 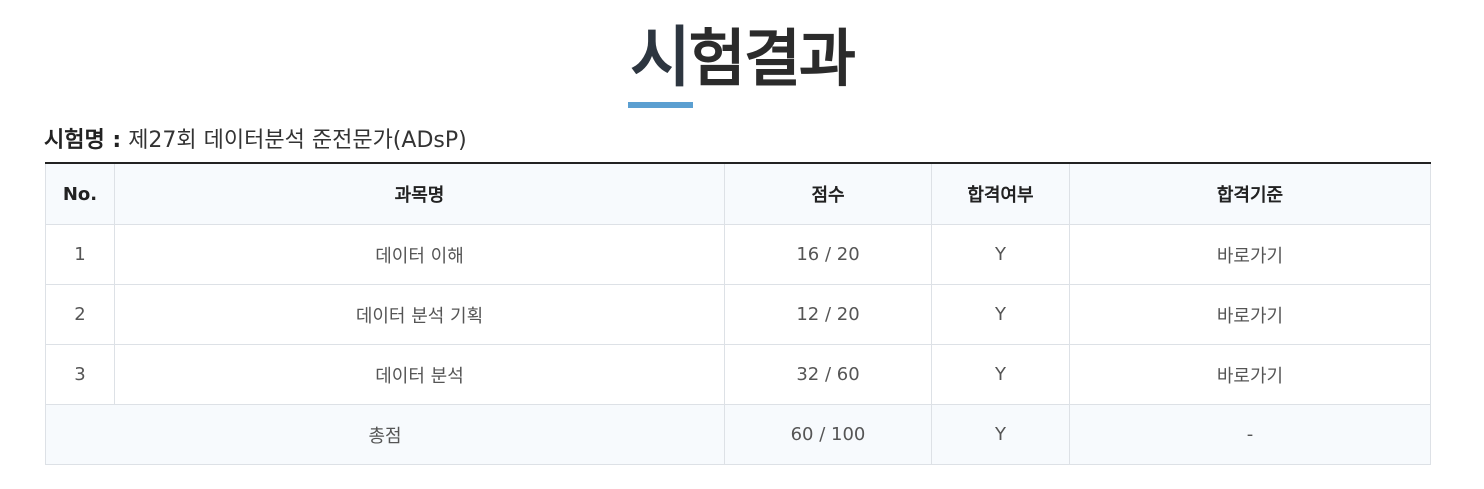 I want to click on exam-name-value: 제27회 데이터분석 준전문가(ADsP), so click(x=297, y=140).